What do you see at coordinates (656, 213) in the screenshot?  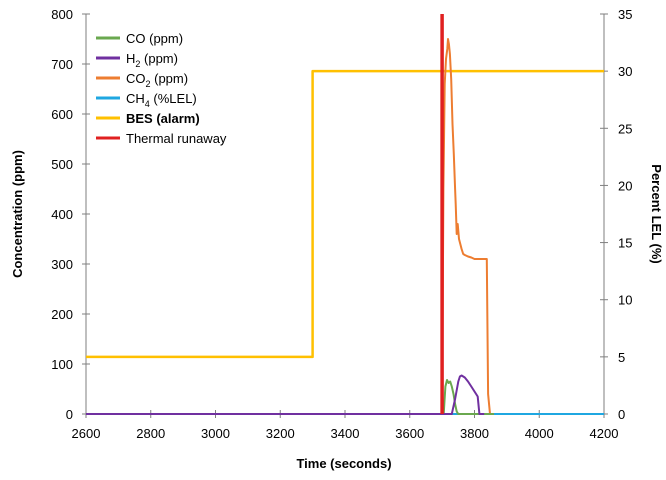 I see `y-axis-right-title: Percent LEL (%)` at bounding box center [656, 213].